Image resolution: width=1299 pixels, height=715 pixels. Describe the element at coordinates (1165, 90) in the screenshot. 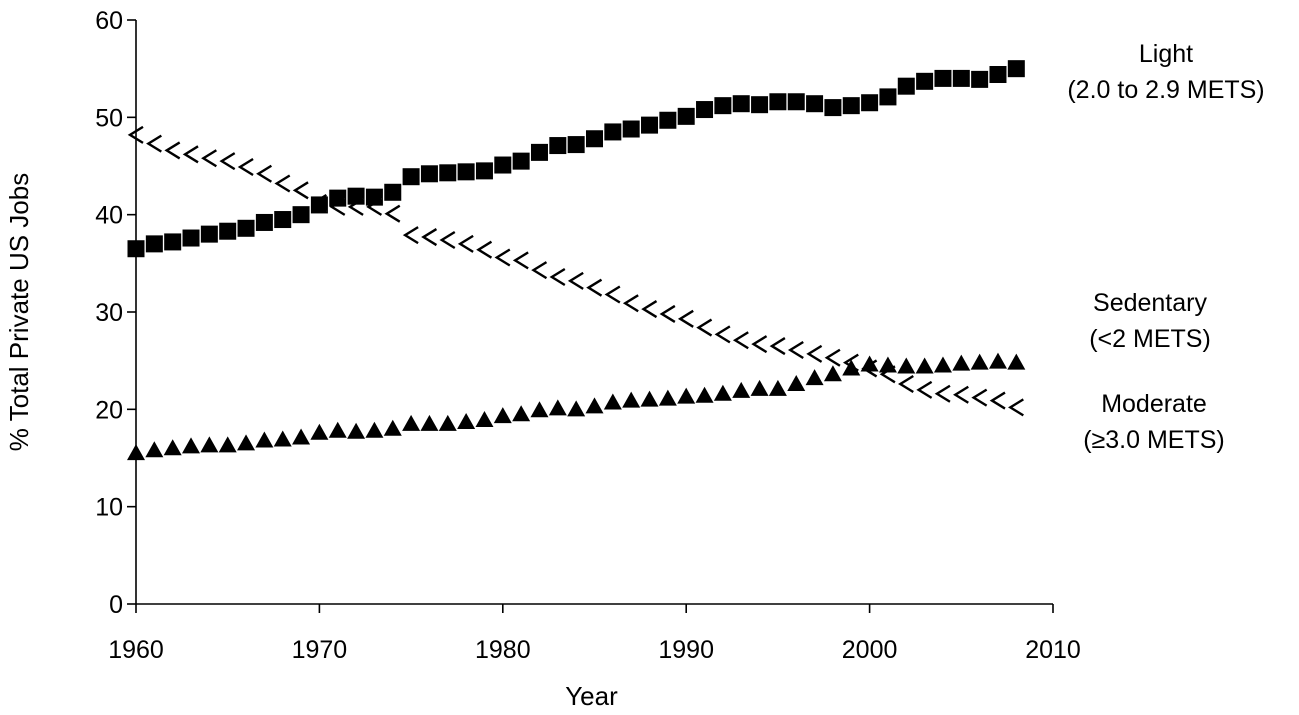

I see `series-label-line: (2.0 to 2.9 METS)` at that location.